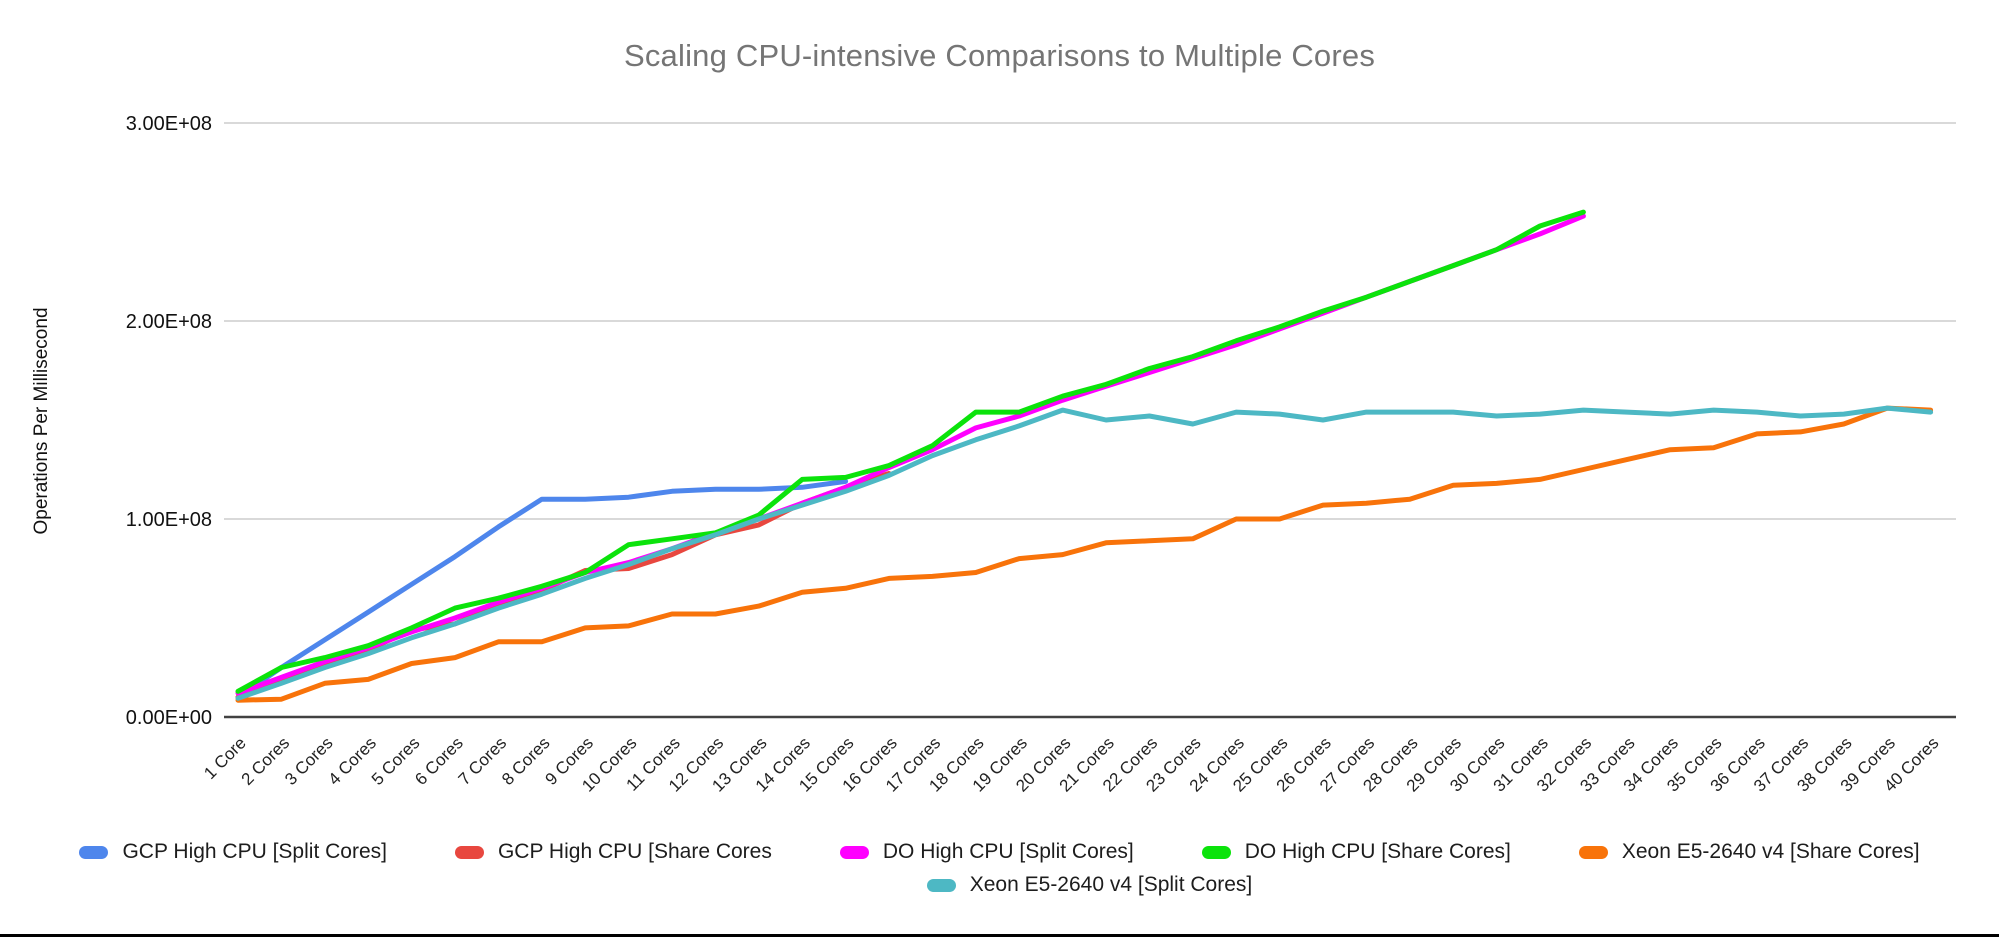 Image resolution: width=1999 pixels, height=939 pixels. What do you see at coordinates (94, 852) in the screenshot?
I see `legend-swatch-gcp-split` at bounding box center [94, 852].